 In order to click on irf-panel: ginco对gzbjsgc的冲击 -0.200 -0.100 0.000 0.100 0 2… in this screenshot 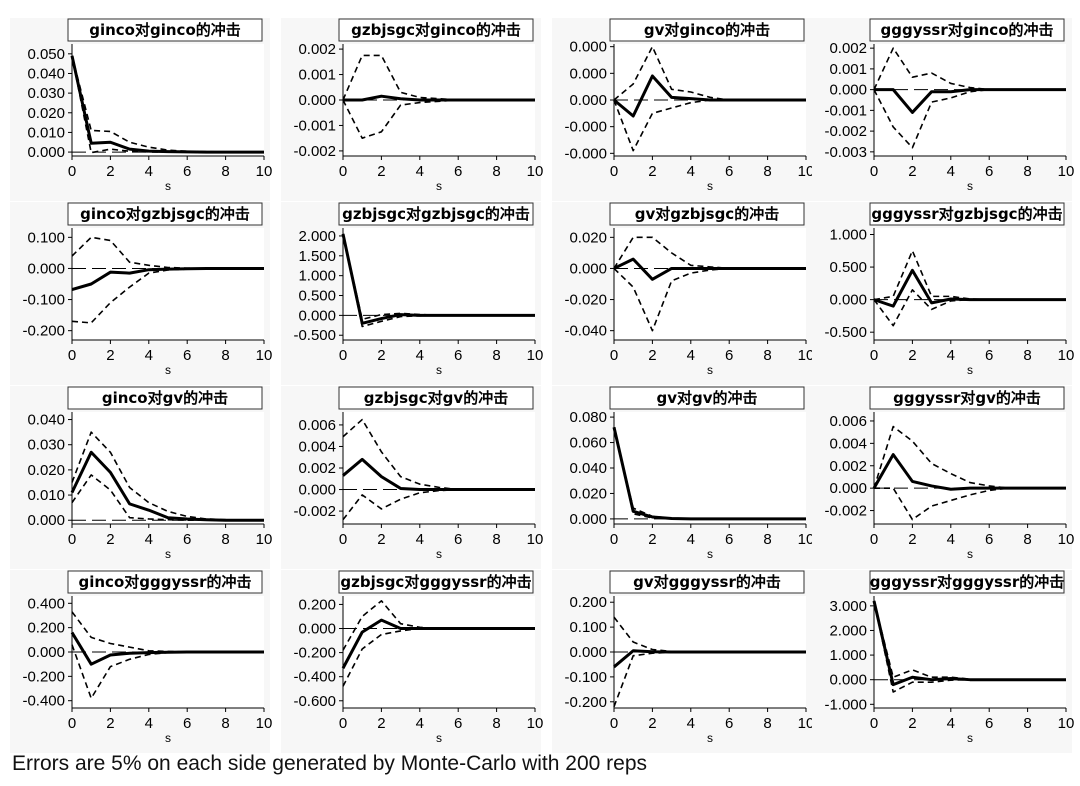, I will do `click(141, 293)`.